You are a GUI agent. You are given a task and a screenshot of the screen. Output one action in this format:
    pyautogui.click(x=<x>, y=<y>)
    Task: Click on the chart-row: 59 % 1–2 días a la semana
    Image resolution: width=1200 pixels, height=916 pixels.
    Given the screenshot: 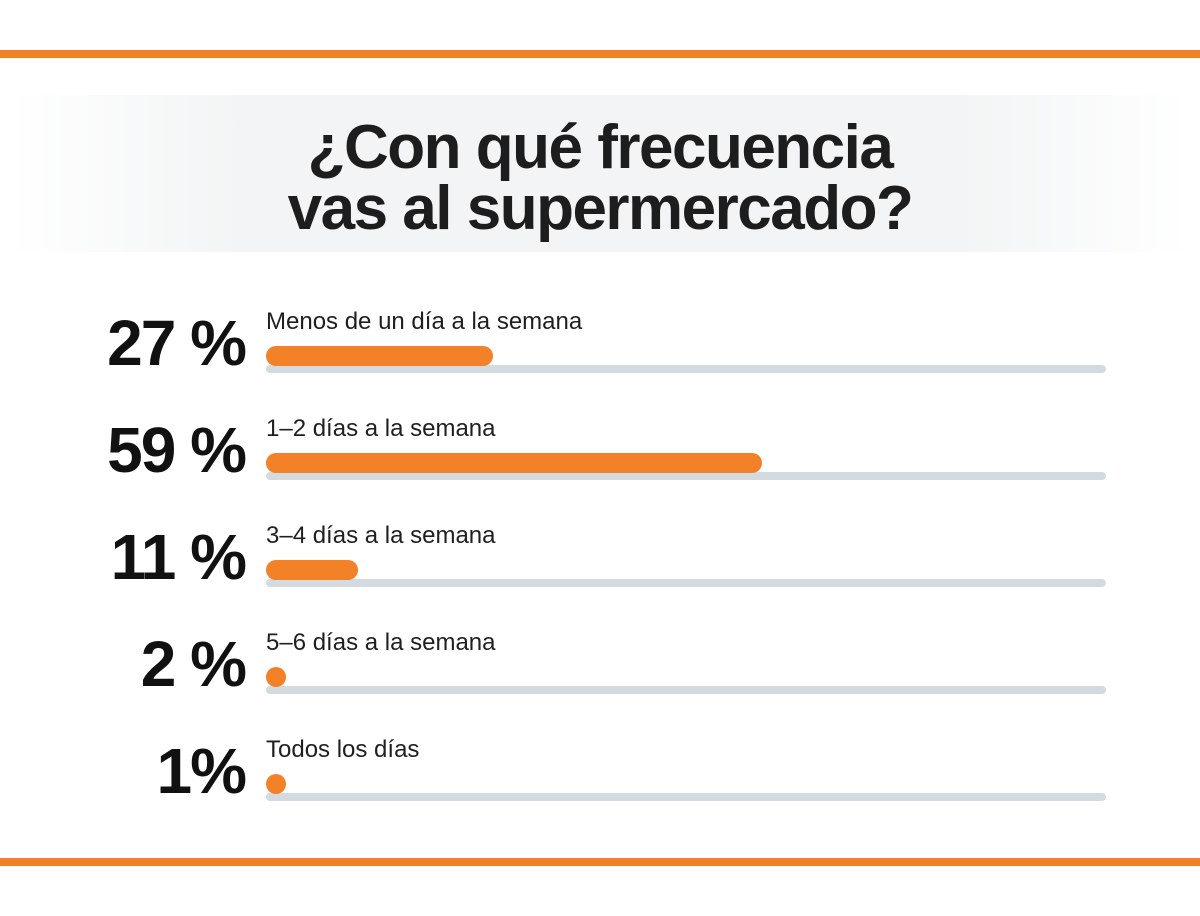 What is the action you would take?
    pyautogui.click(x=600, y=453)
    